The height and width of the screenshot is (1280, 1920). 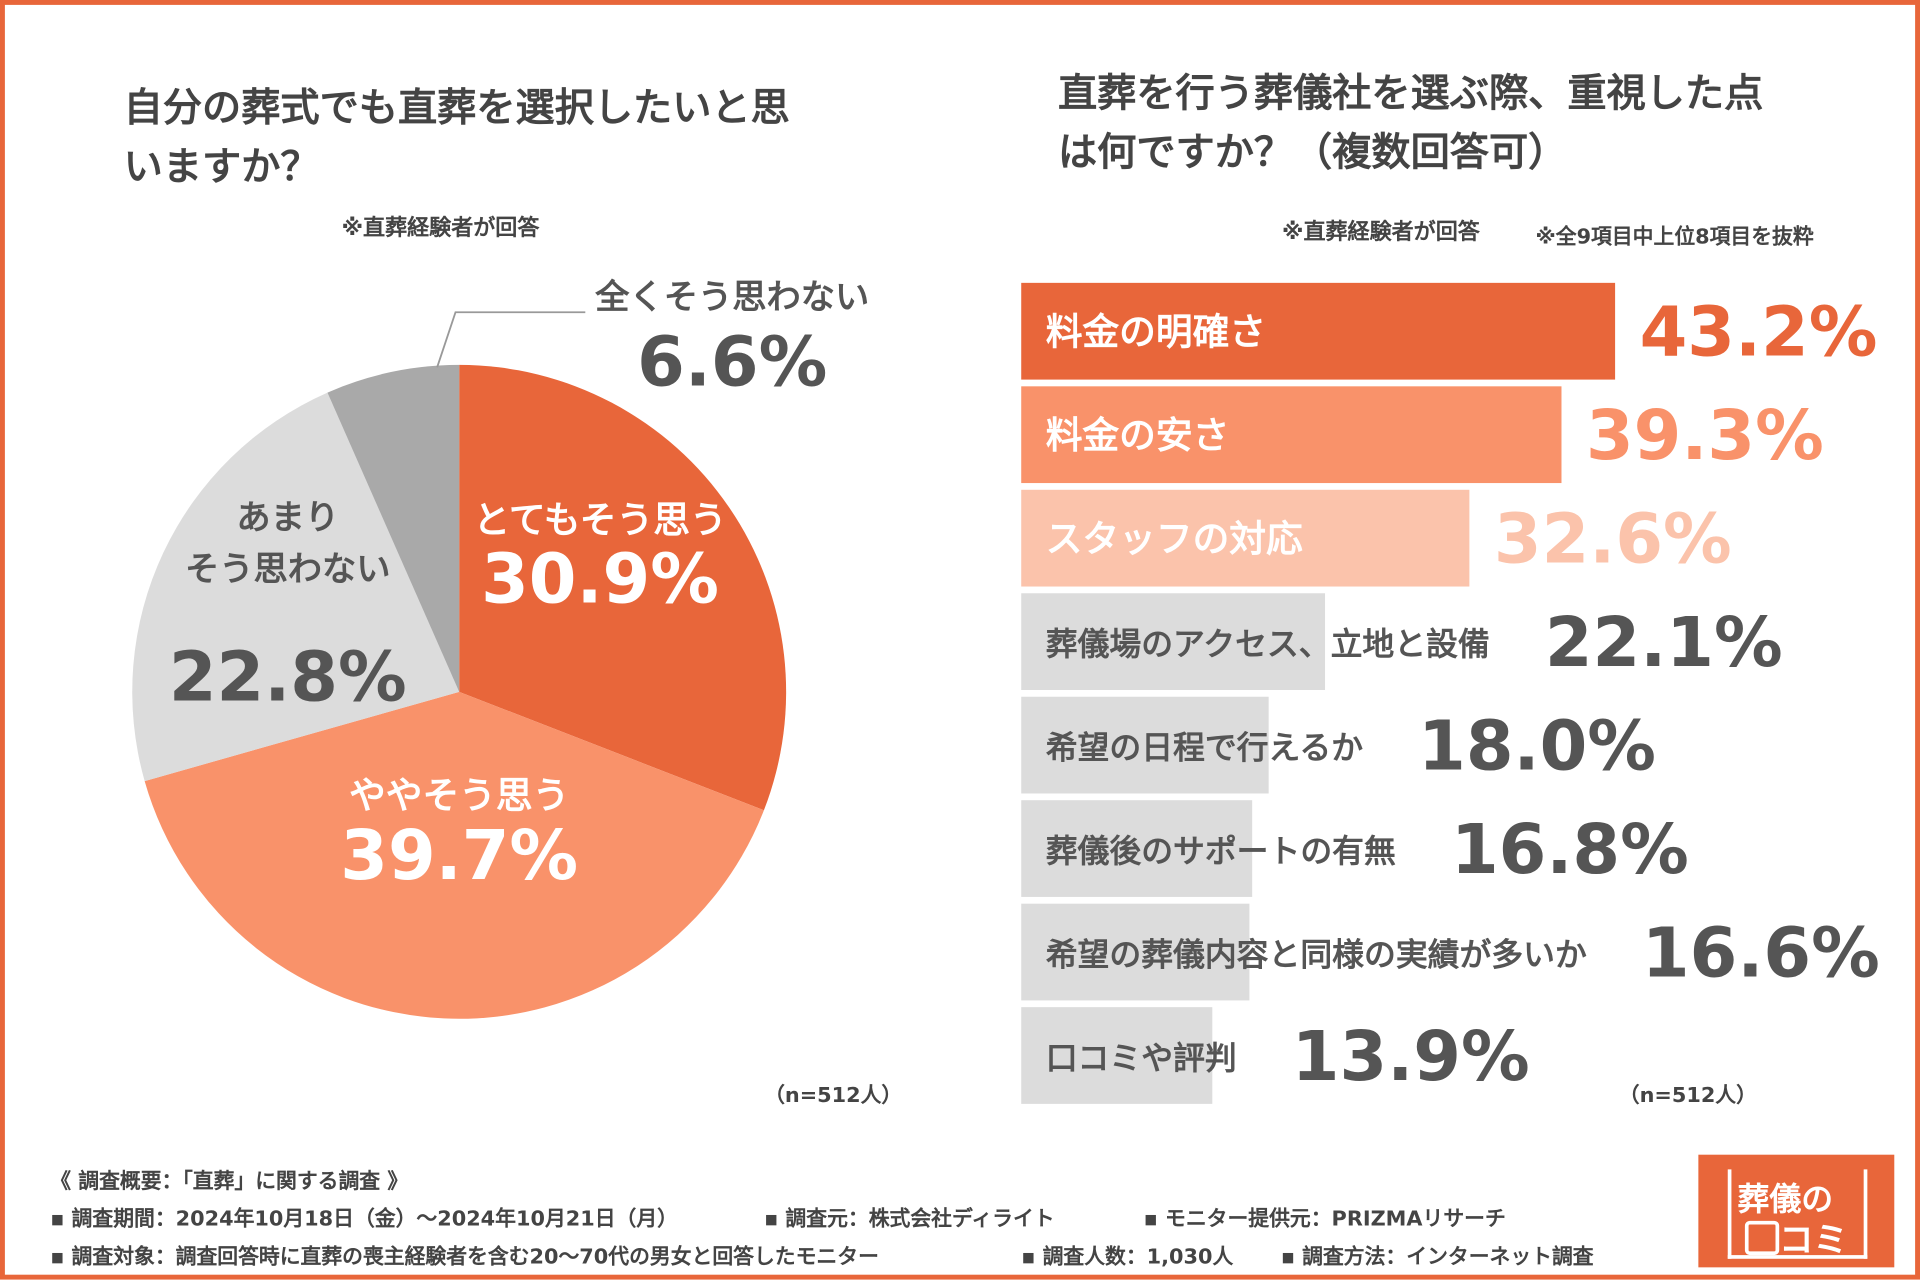 I want to click on slice-label: ややそう思う, so click(x=459, y=795).